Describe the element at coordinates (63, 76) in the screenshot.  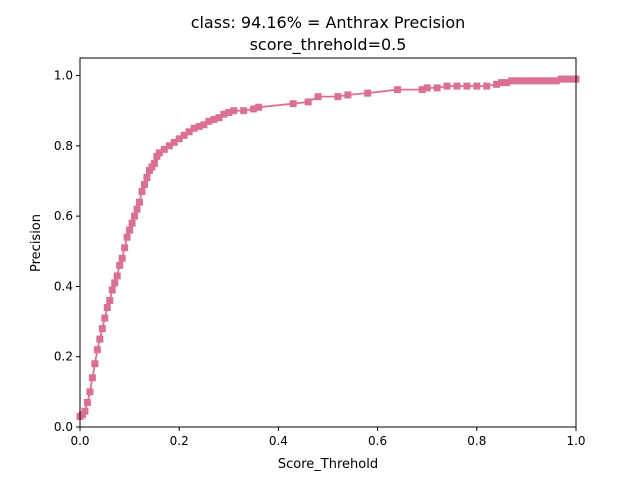
I see `y-tick-label: 1.0` at that location.